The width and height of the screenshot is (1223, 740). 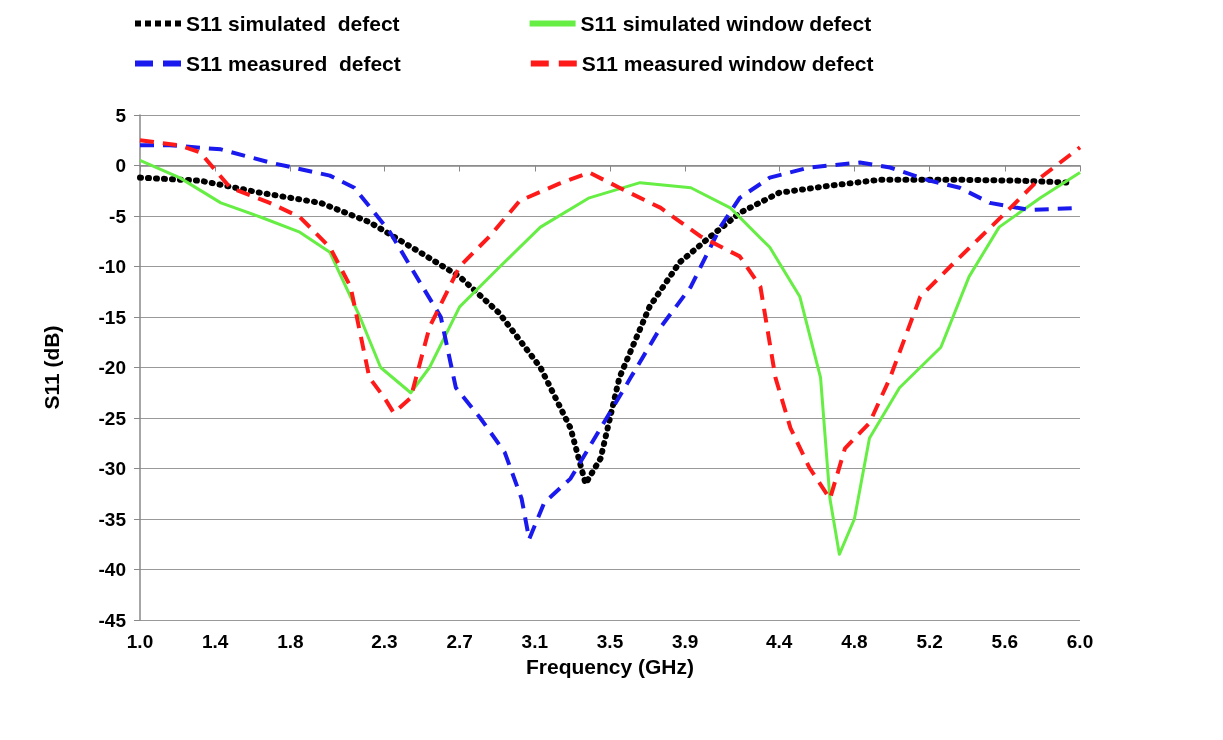 What do you see at coordinates (779, 641) in the screenshot?
I see `x-tick-label: 4.4` at bounding box center [779, 641].